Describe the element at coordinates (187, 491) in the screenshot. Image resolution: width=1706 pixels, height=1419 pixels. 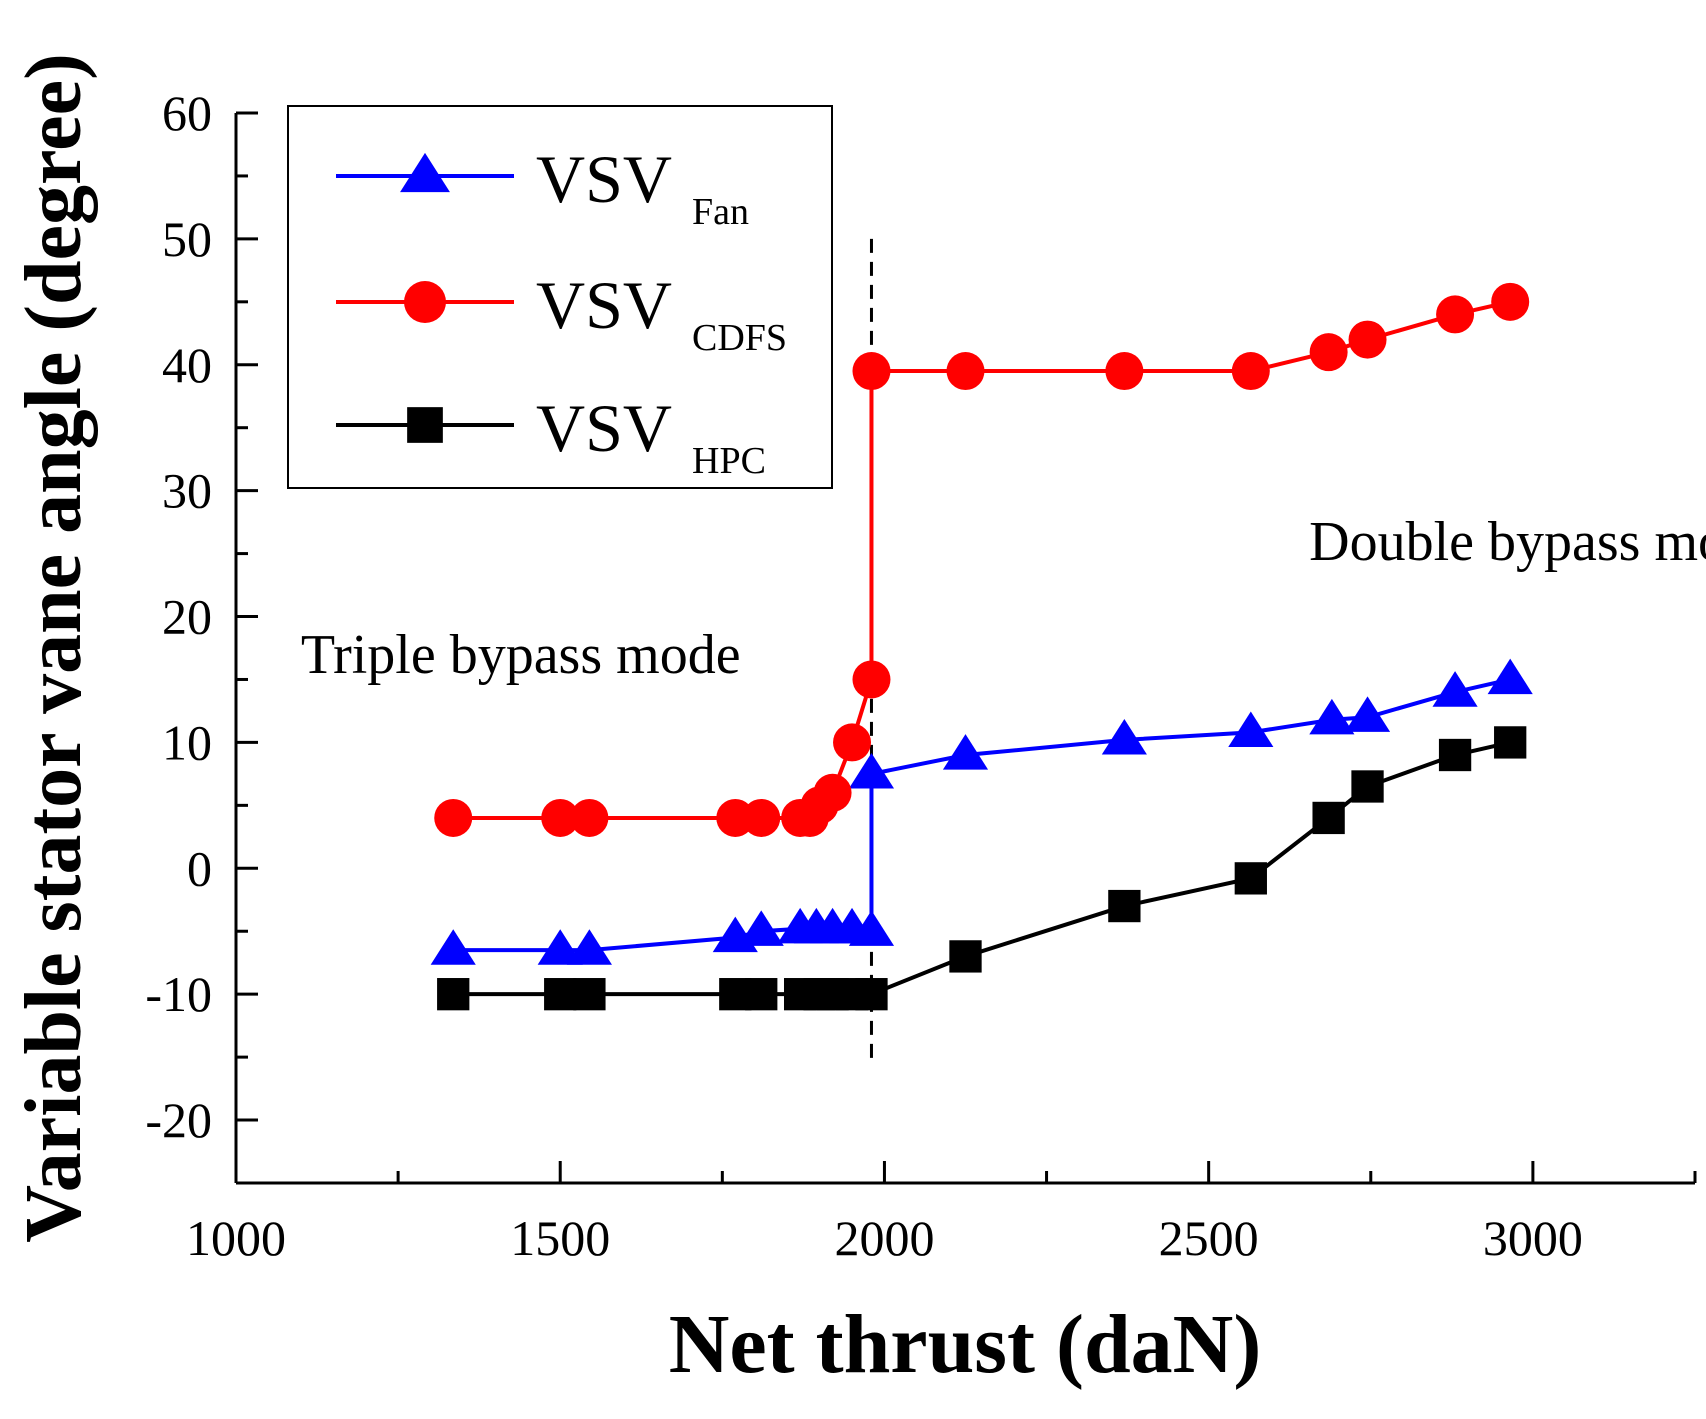
I see `y-tick-label: 30` at that location.